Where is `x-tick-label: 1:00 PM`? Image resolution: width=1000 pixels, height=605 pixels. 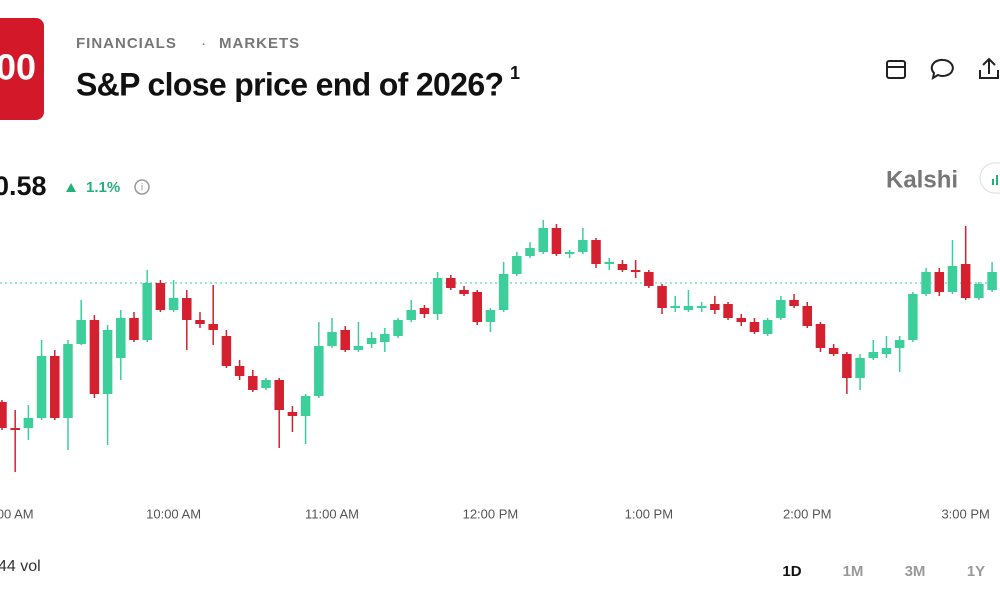
x-tick-label: 1:00 PM is located at coordinates (649, 513).